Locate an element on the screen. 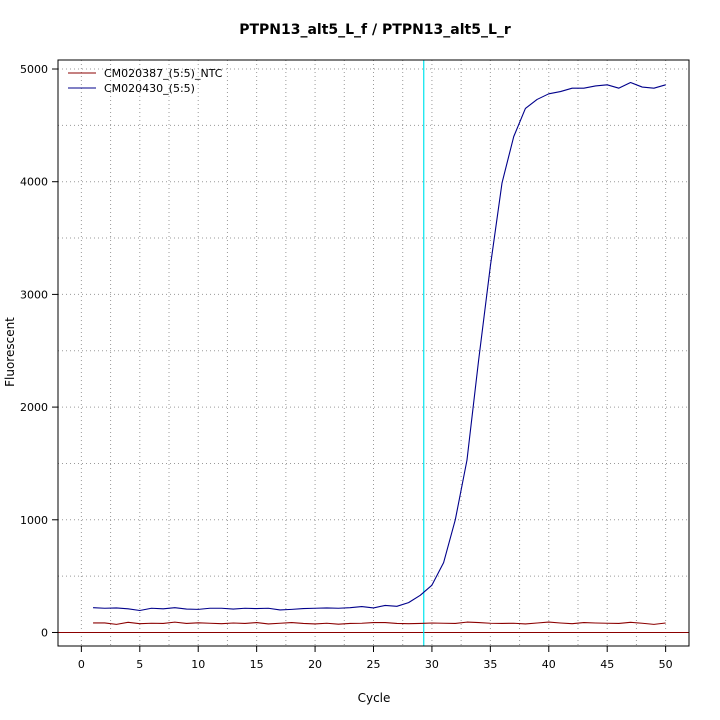 The height and width of the screenshot is (720, 720). x-tick-label: 20 is located at coordinates (315, 664).